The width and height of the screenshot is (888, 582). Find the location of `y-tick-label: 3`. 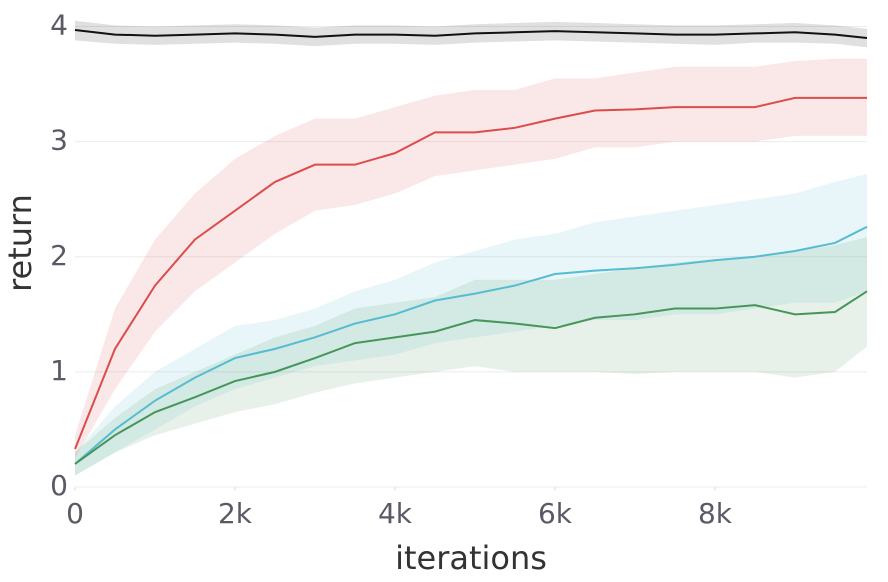

y-tick-label: 3 is located at coordinates (59, 140).